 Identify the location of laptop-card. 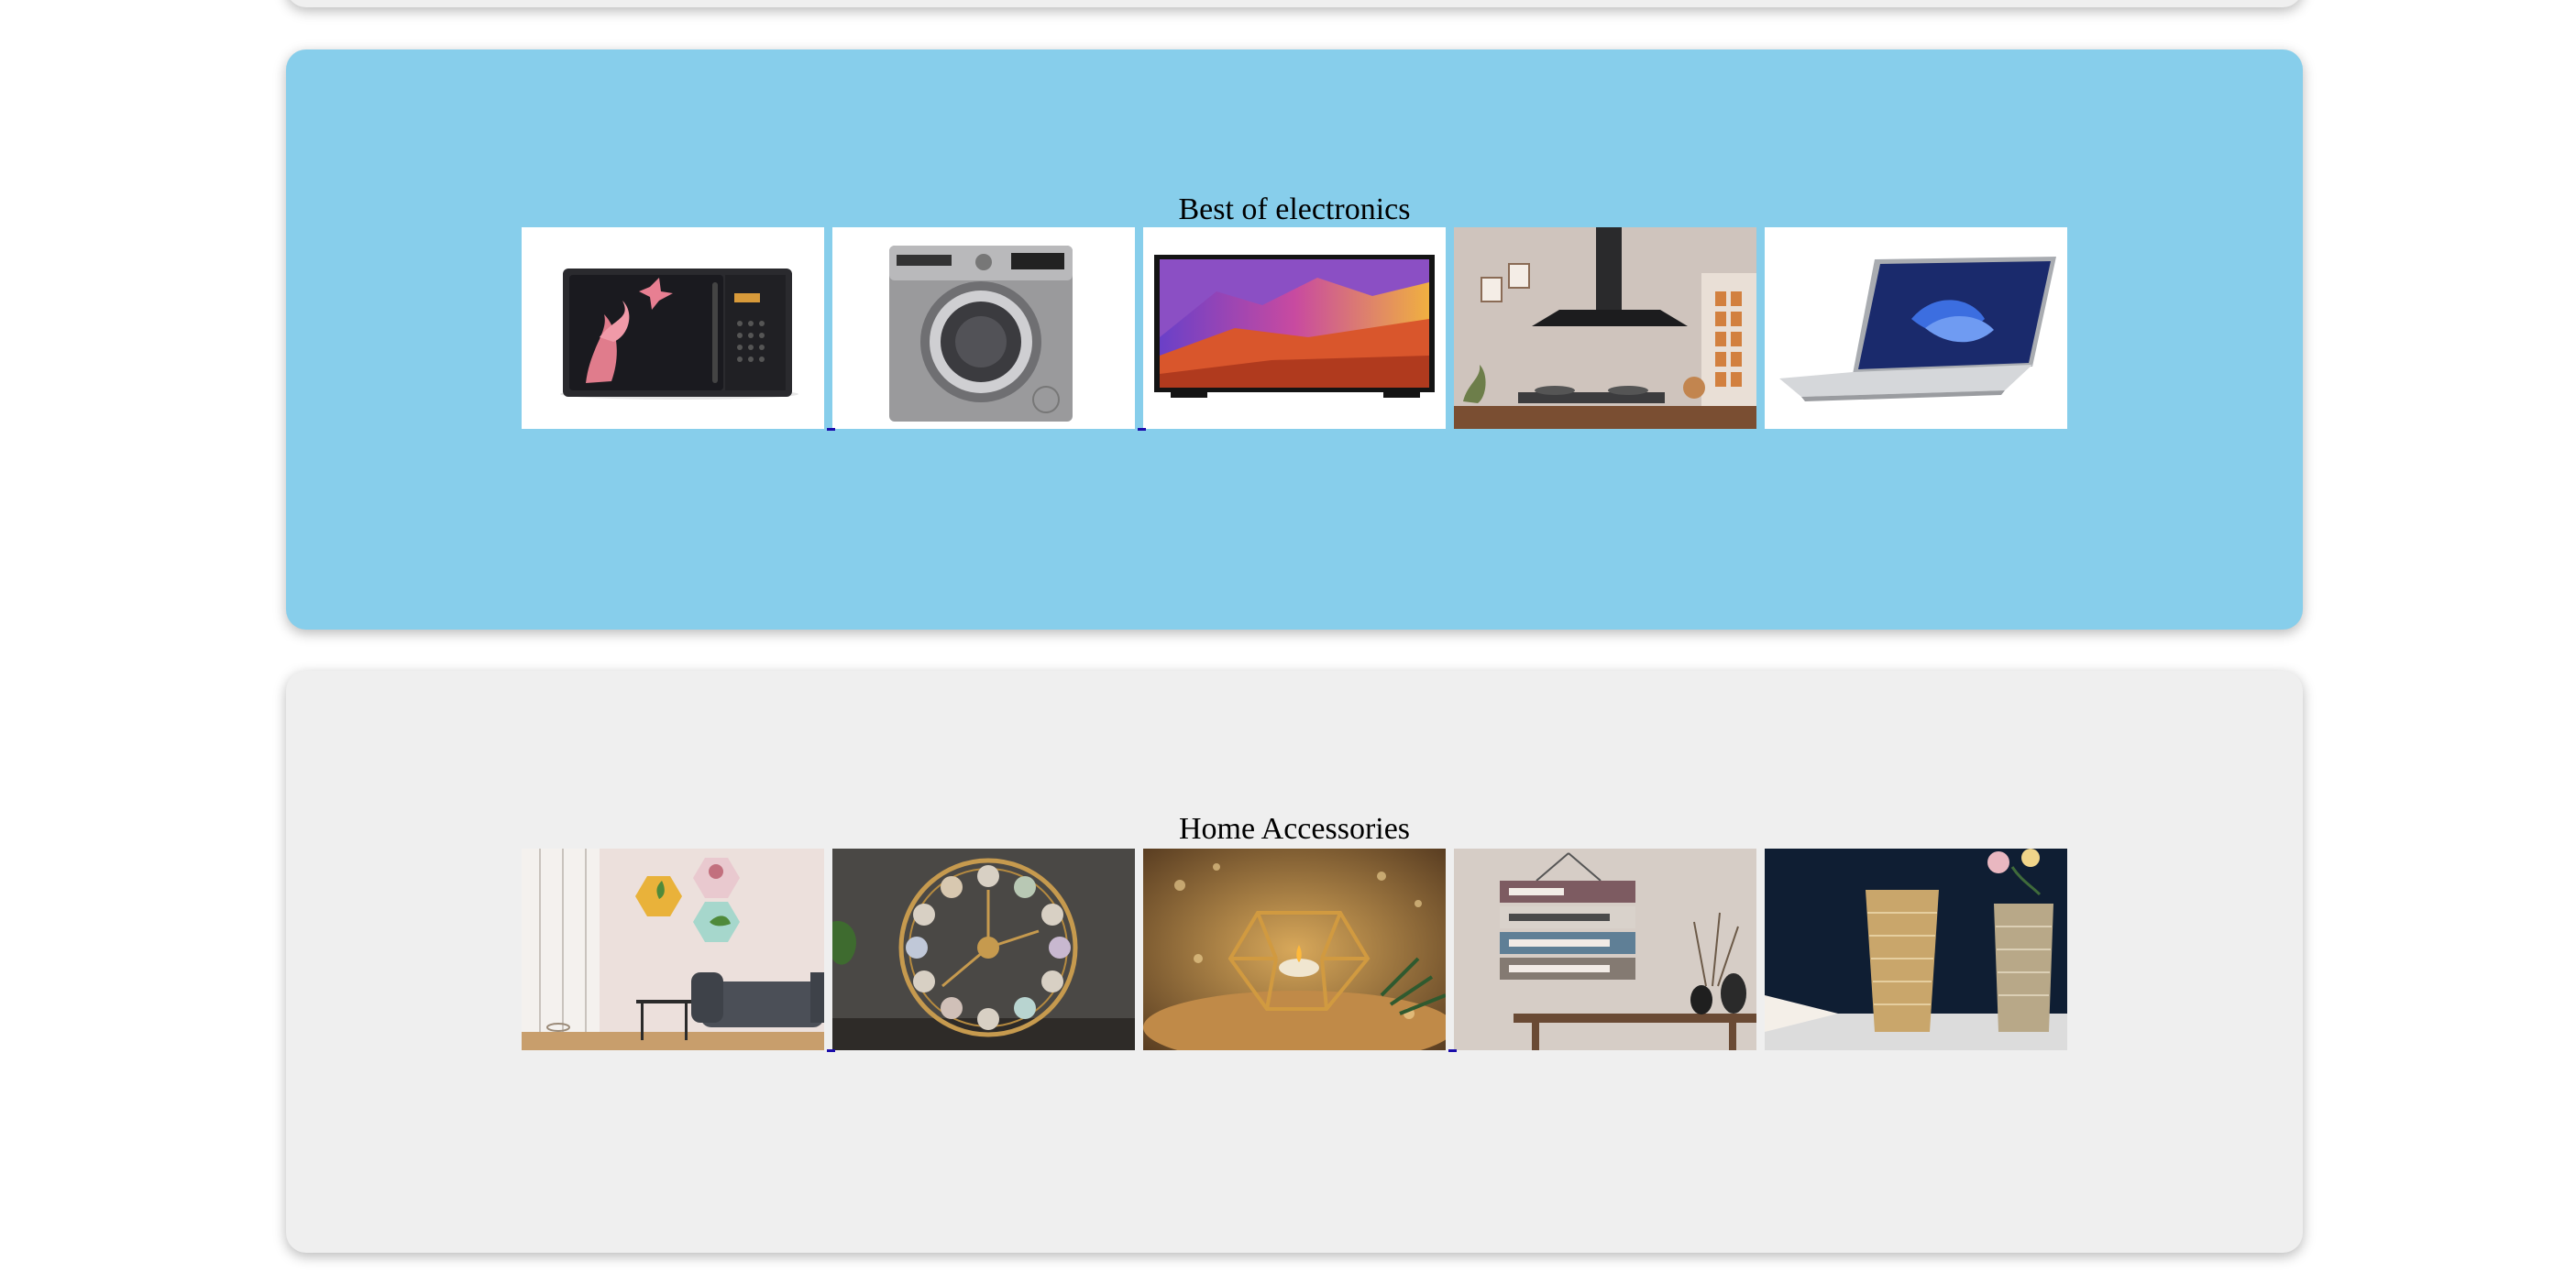
(1916, 328).